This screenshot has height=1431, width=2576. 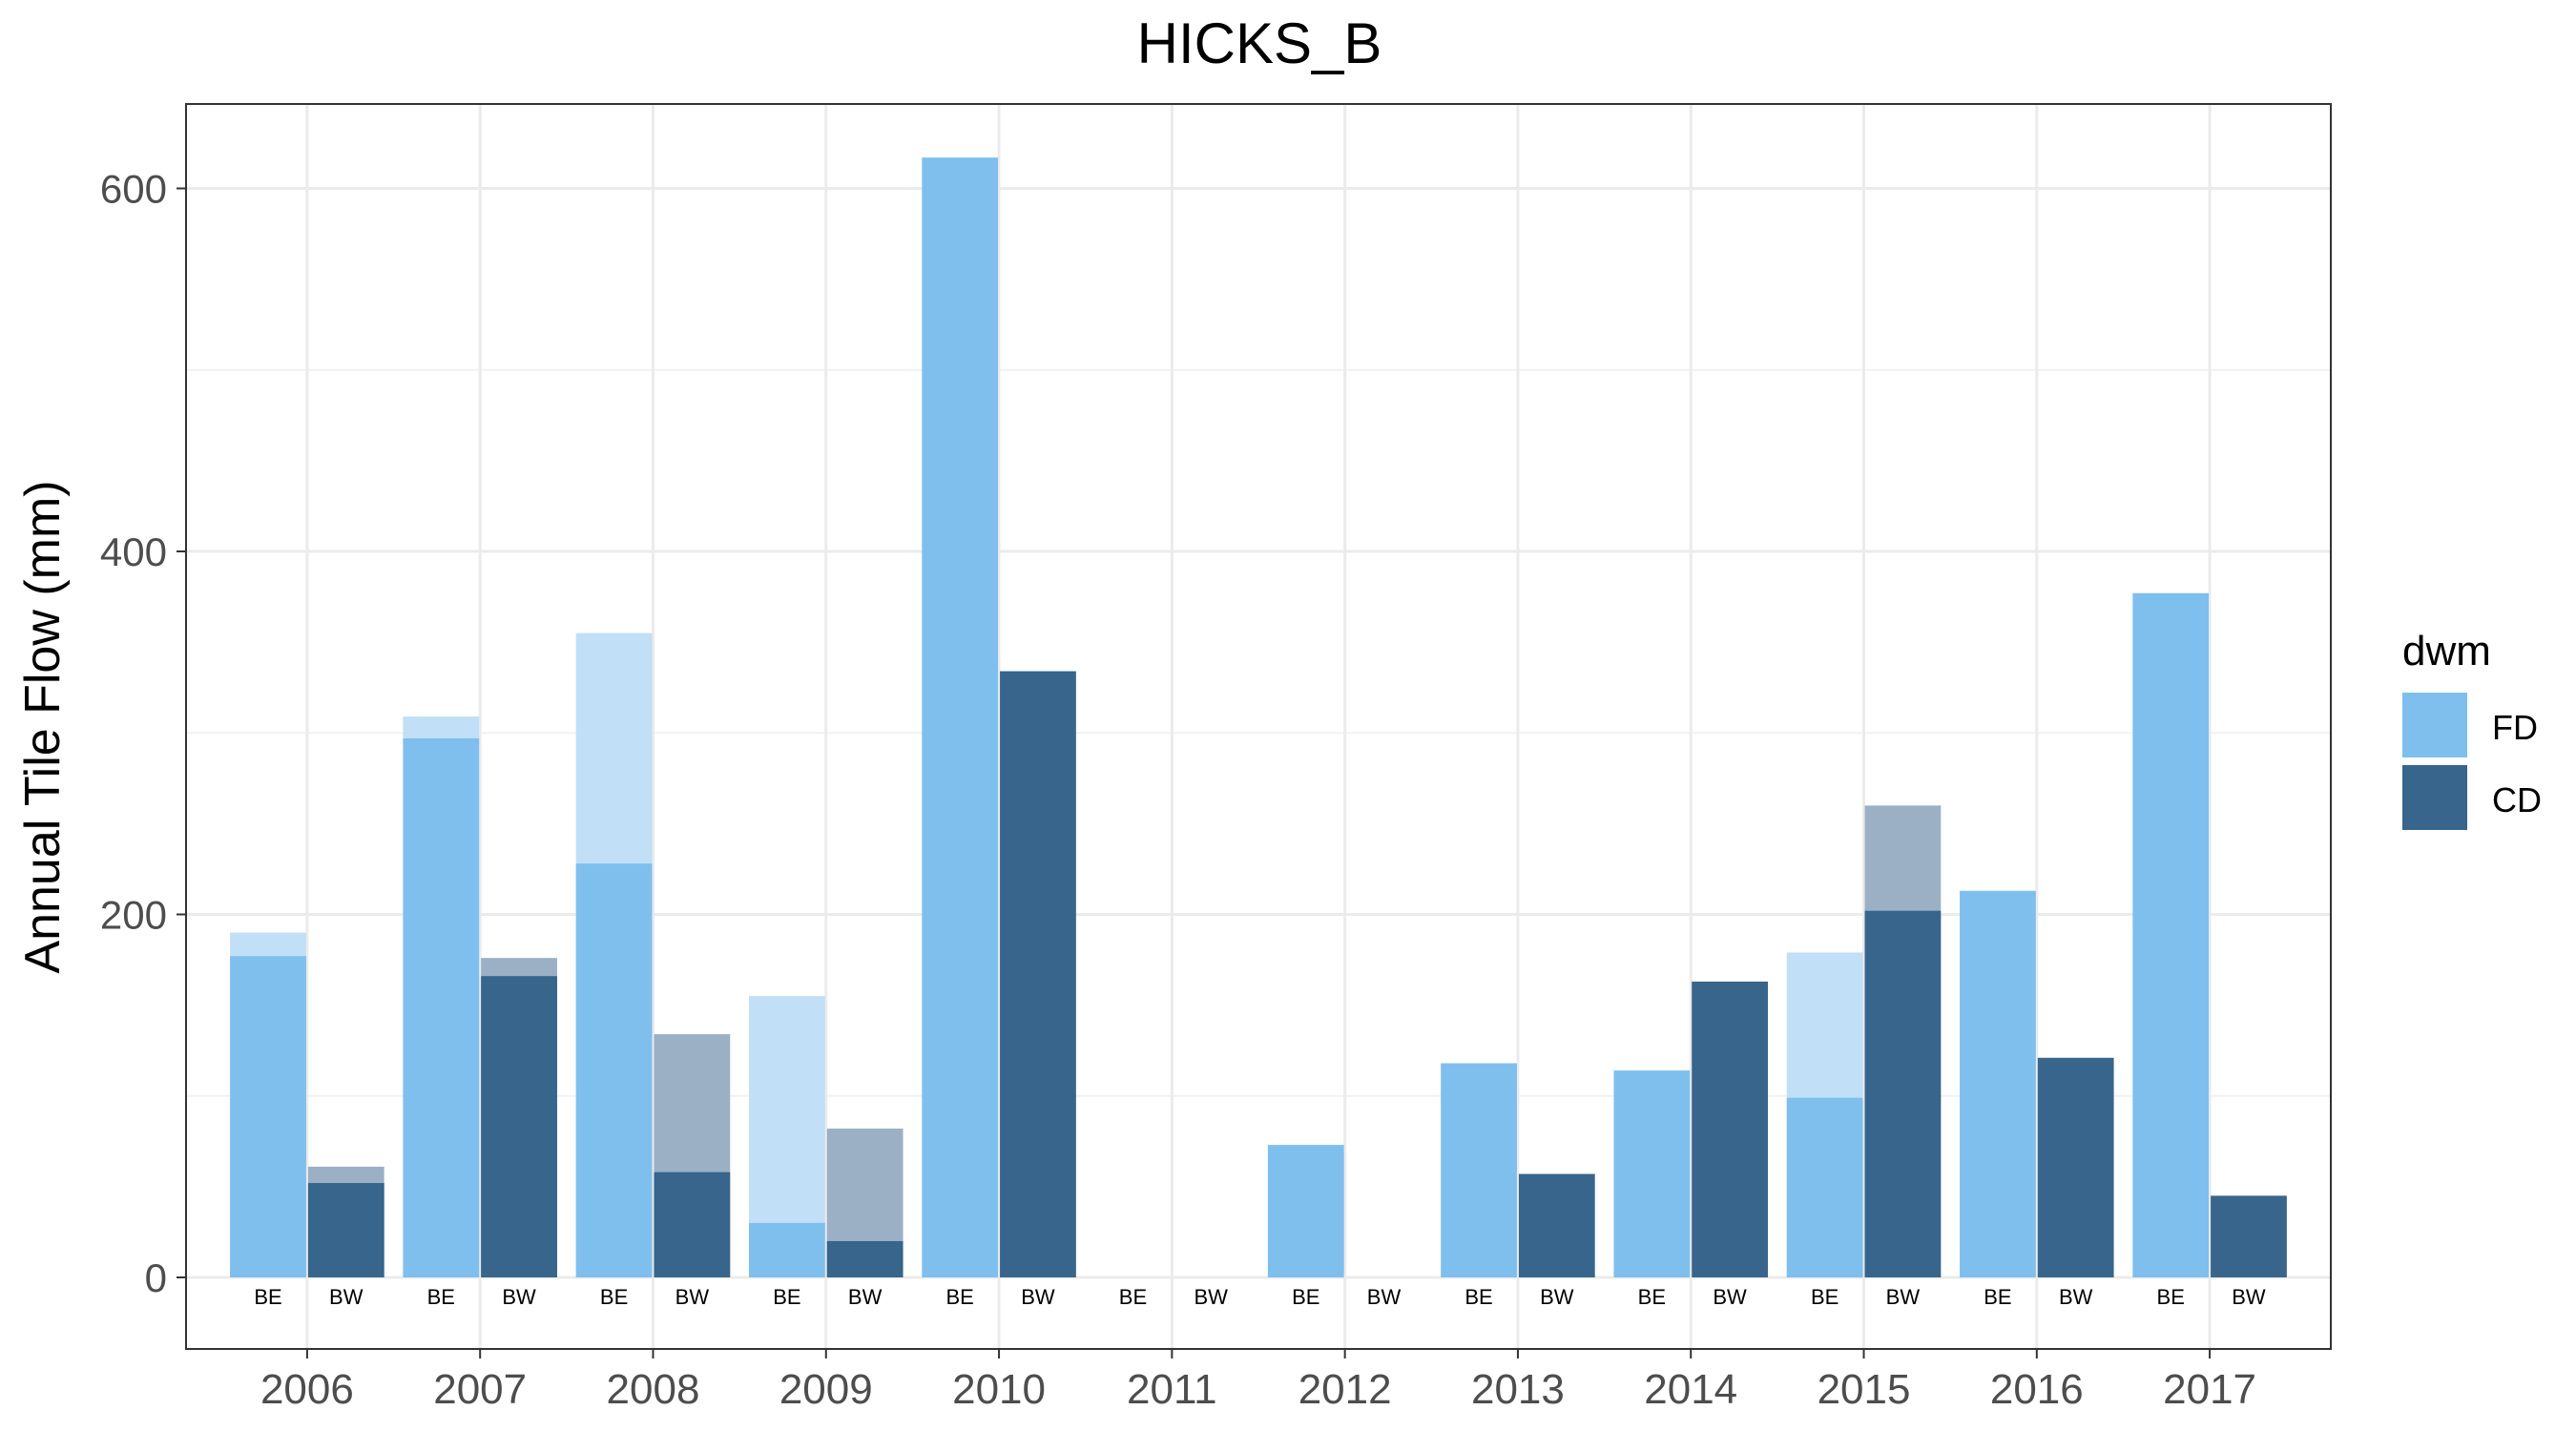 I want to click on x-tick-label: 2013, so click(x=1518, y=1390).